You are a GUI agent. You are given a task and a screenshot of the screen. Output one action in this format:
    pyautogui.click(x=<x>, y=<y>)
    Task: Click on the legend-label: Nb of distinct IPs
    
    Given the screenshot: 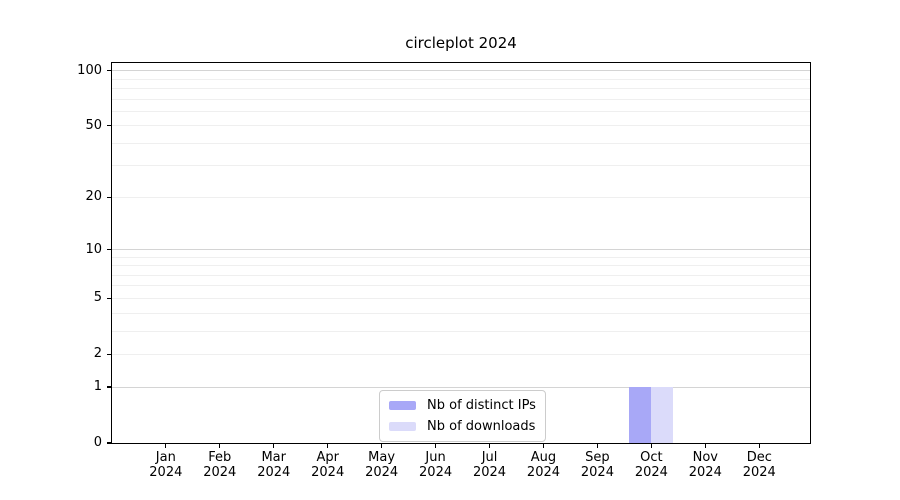 What is the action you would take?
    pyautogui.click(x=481, y=405)
    